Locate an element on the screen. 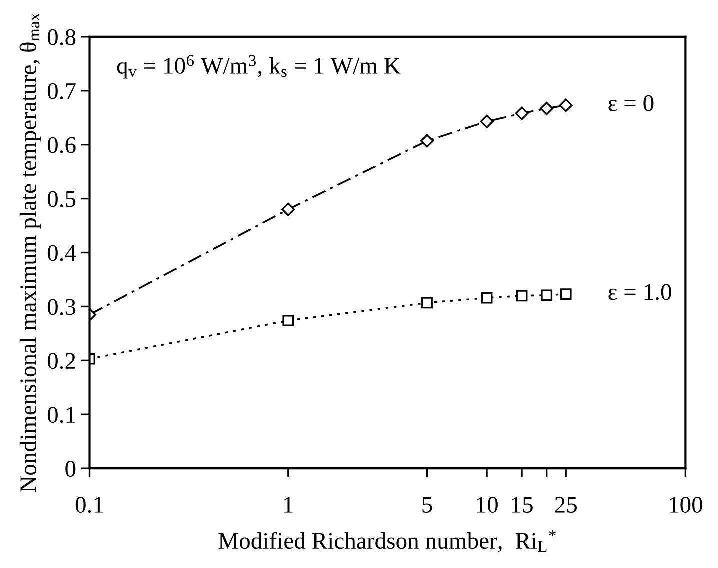 Image resolution: width=718 pixels, height=568 pixels. y-tick-label: 0.3 is located at coordinates (62, 307).